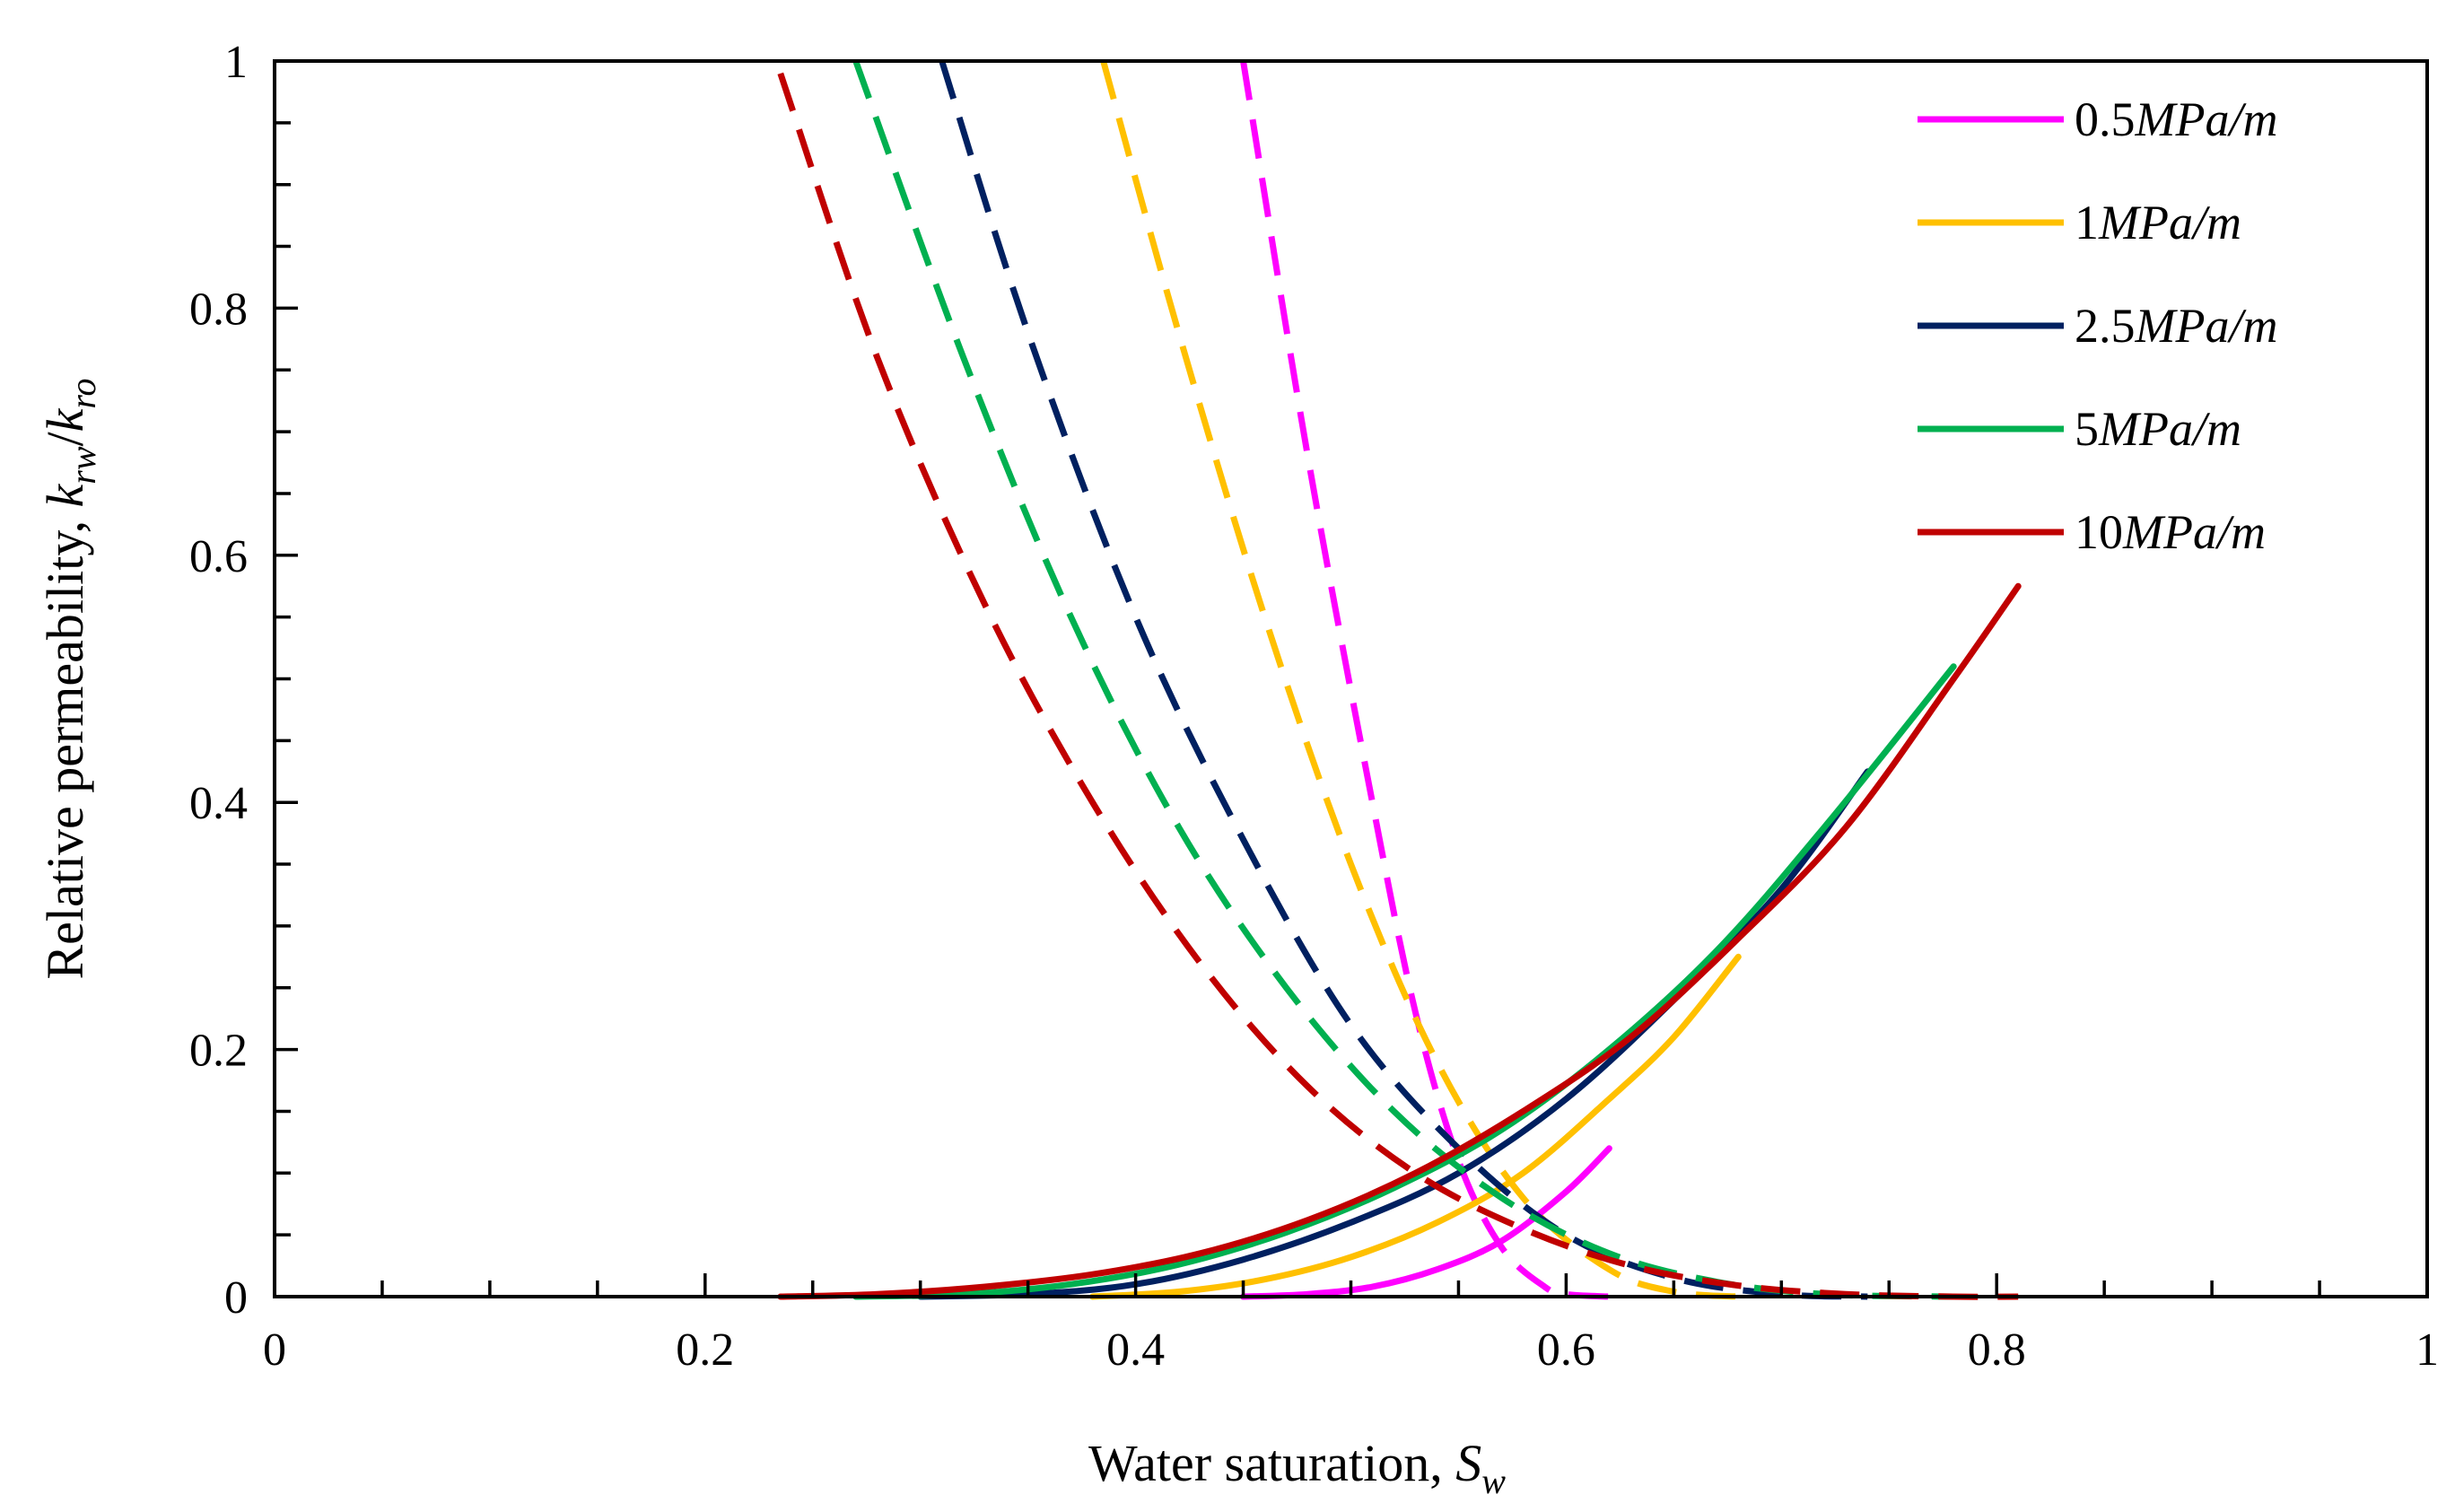  Describe the element at coordinates (1997, 1350) in the screenshot. I see `x-tick-label: 0.8` at that location.